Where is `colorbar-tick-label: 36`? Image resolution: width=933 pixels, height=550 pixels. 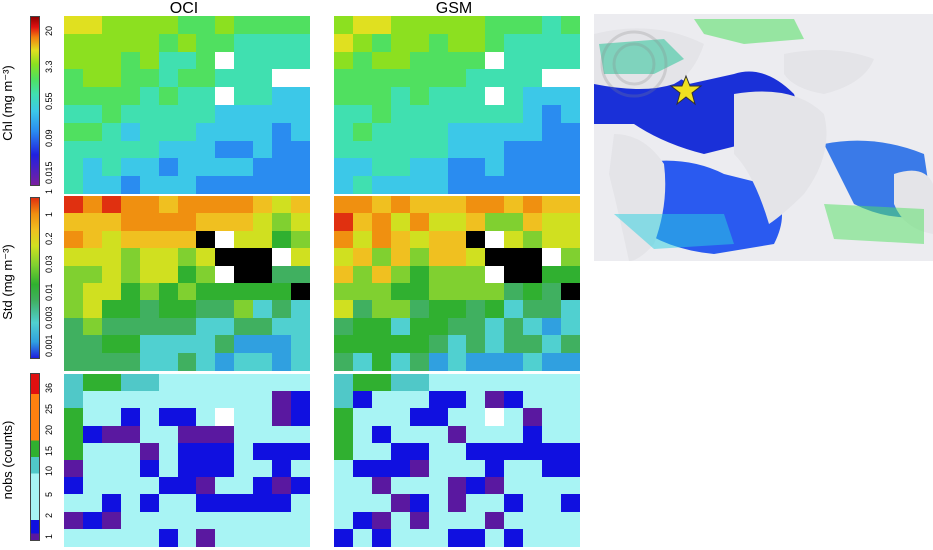 colorbar-tick-label: 36 is located at coordinates (49, 387).